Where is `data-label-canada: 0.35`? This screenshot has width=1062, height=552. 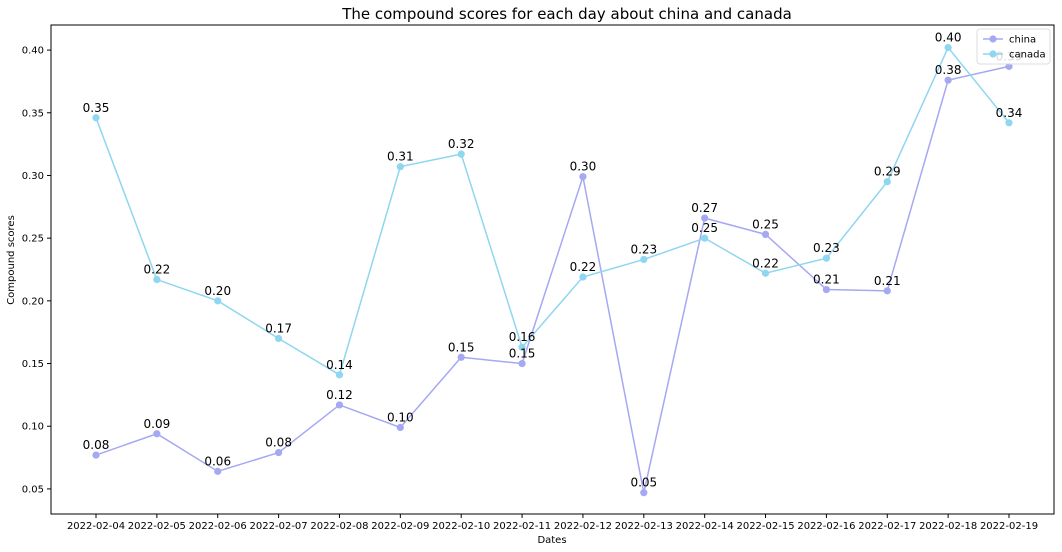
data-label-canada: 0.35 is located at coordinates (96, 108).